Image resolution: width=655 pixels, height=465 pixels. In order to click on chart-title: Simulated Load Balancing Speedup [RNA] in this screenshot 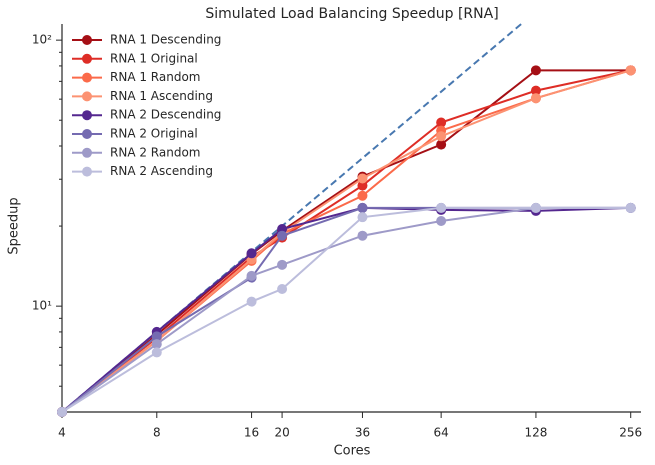, I will do `click(351, 14)`.